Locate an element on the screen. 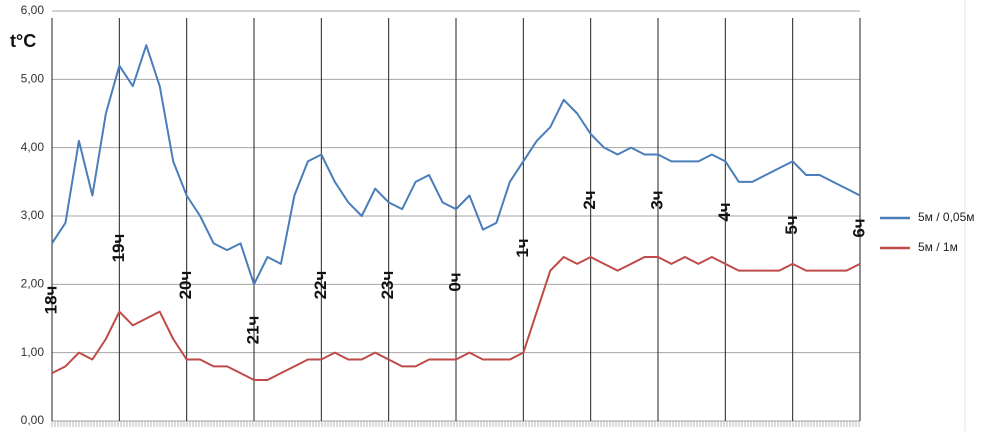 The image size is (1000, 431). x-tick-label: 2ч is located at coordinates (589, 199).